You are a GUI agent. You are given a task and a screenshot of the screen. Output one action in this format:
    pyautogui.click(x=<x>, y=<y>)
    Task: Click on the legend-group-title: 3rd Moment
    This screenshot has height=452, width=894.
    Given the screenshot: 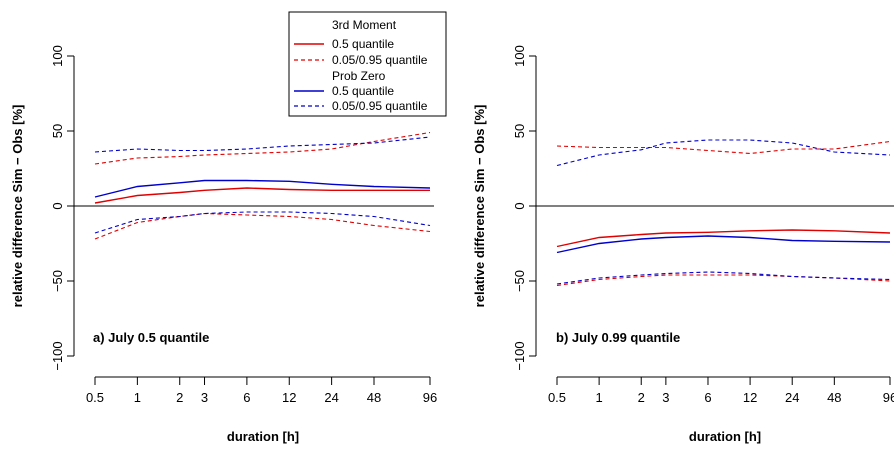 What is the action you would take?
    pyautogui.click(x=364, y=25)
    